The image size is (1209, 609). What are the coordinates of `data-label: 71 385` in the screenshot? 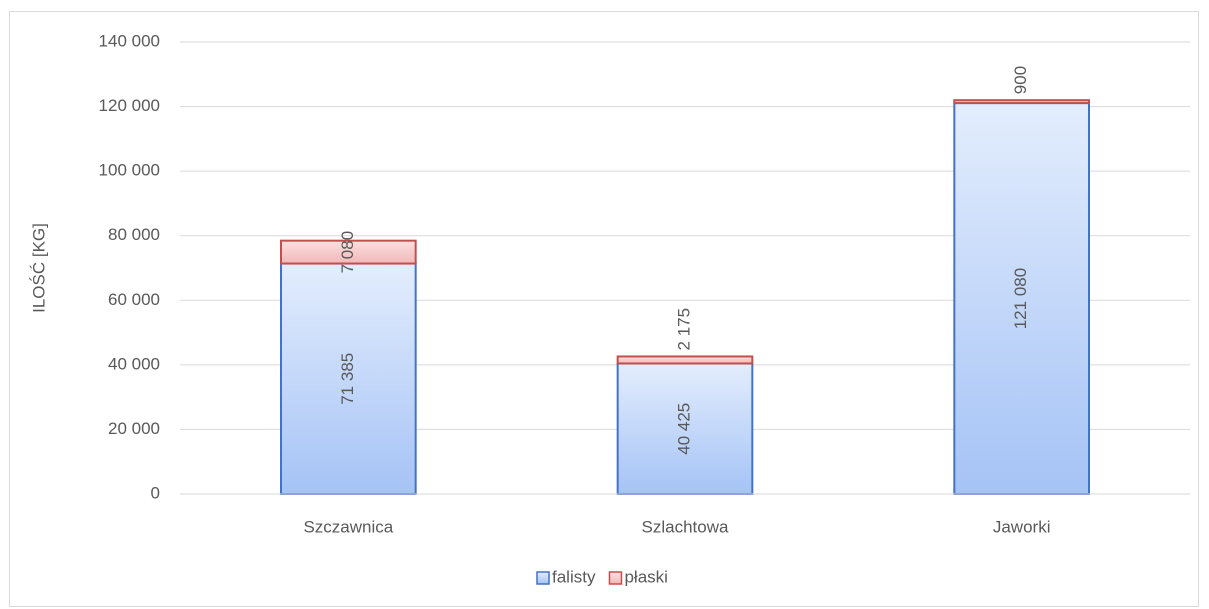 It's located at (347, 379).